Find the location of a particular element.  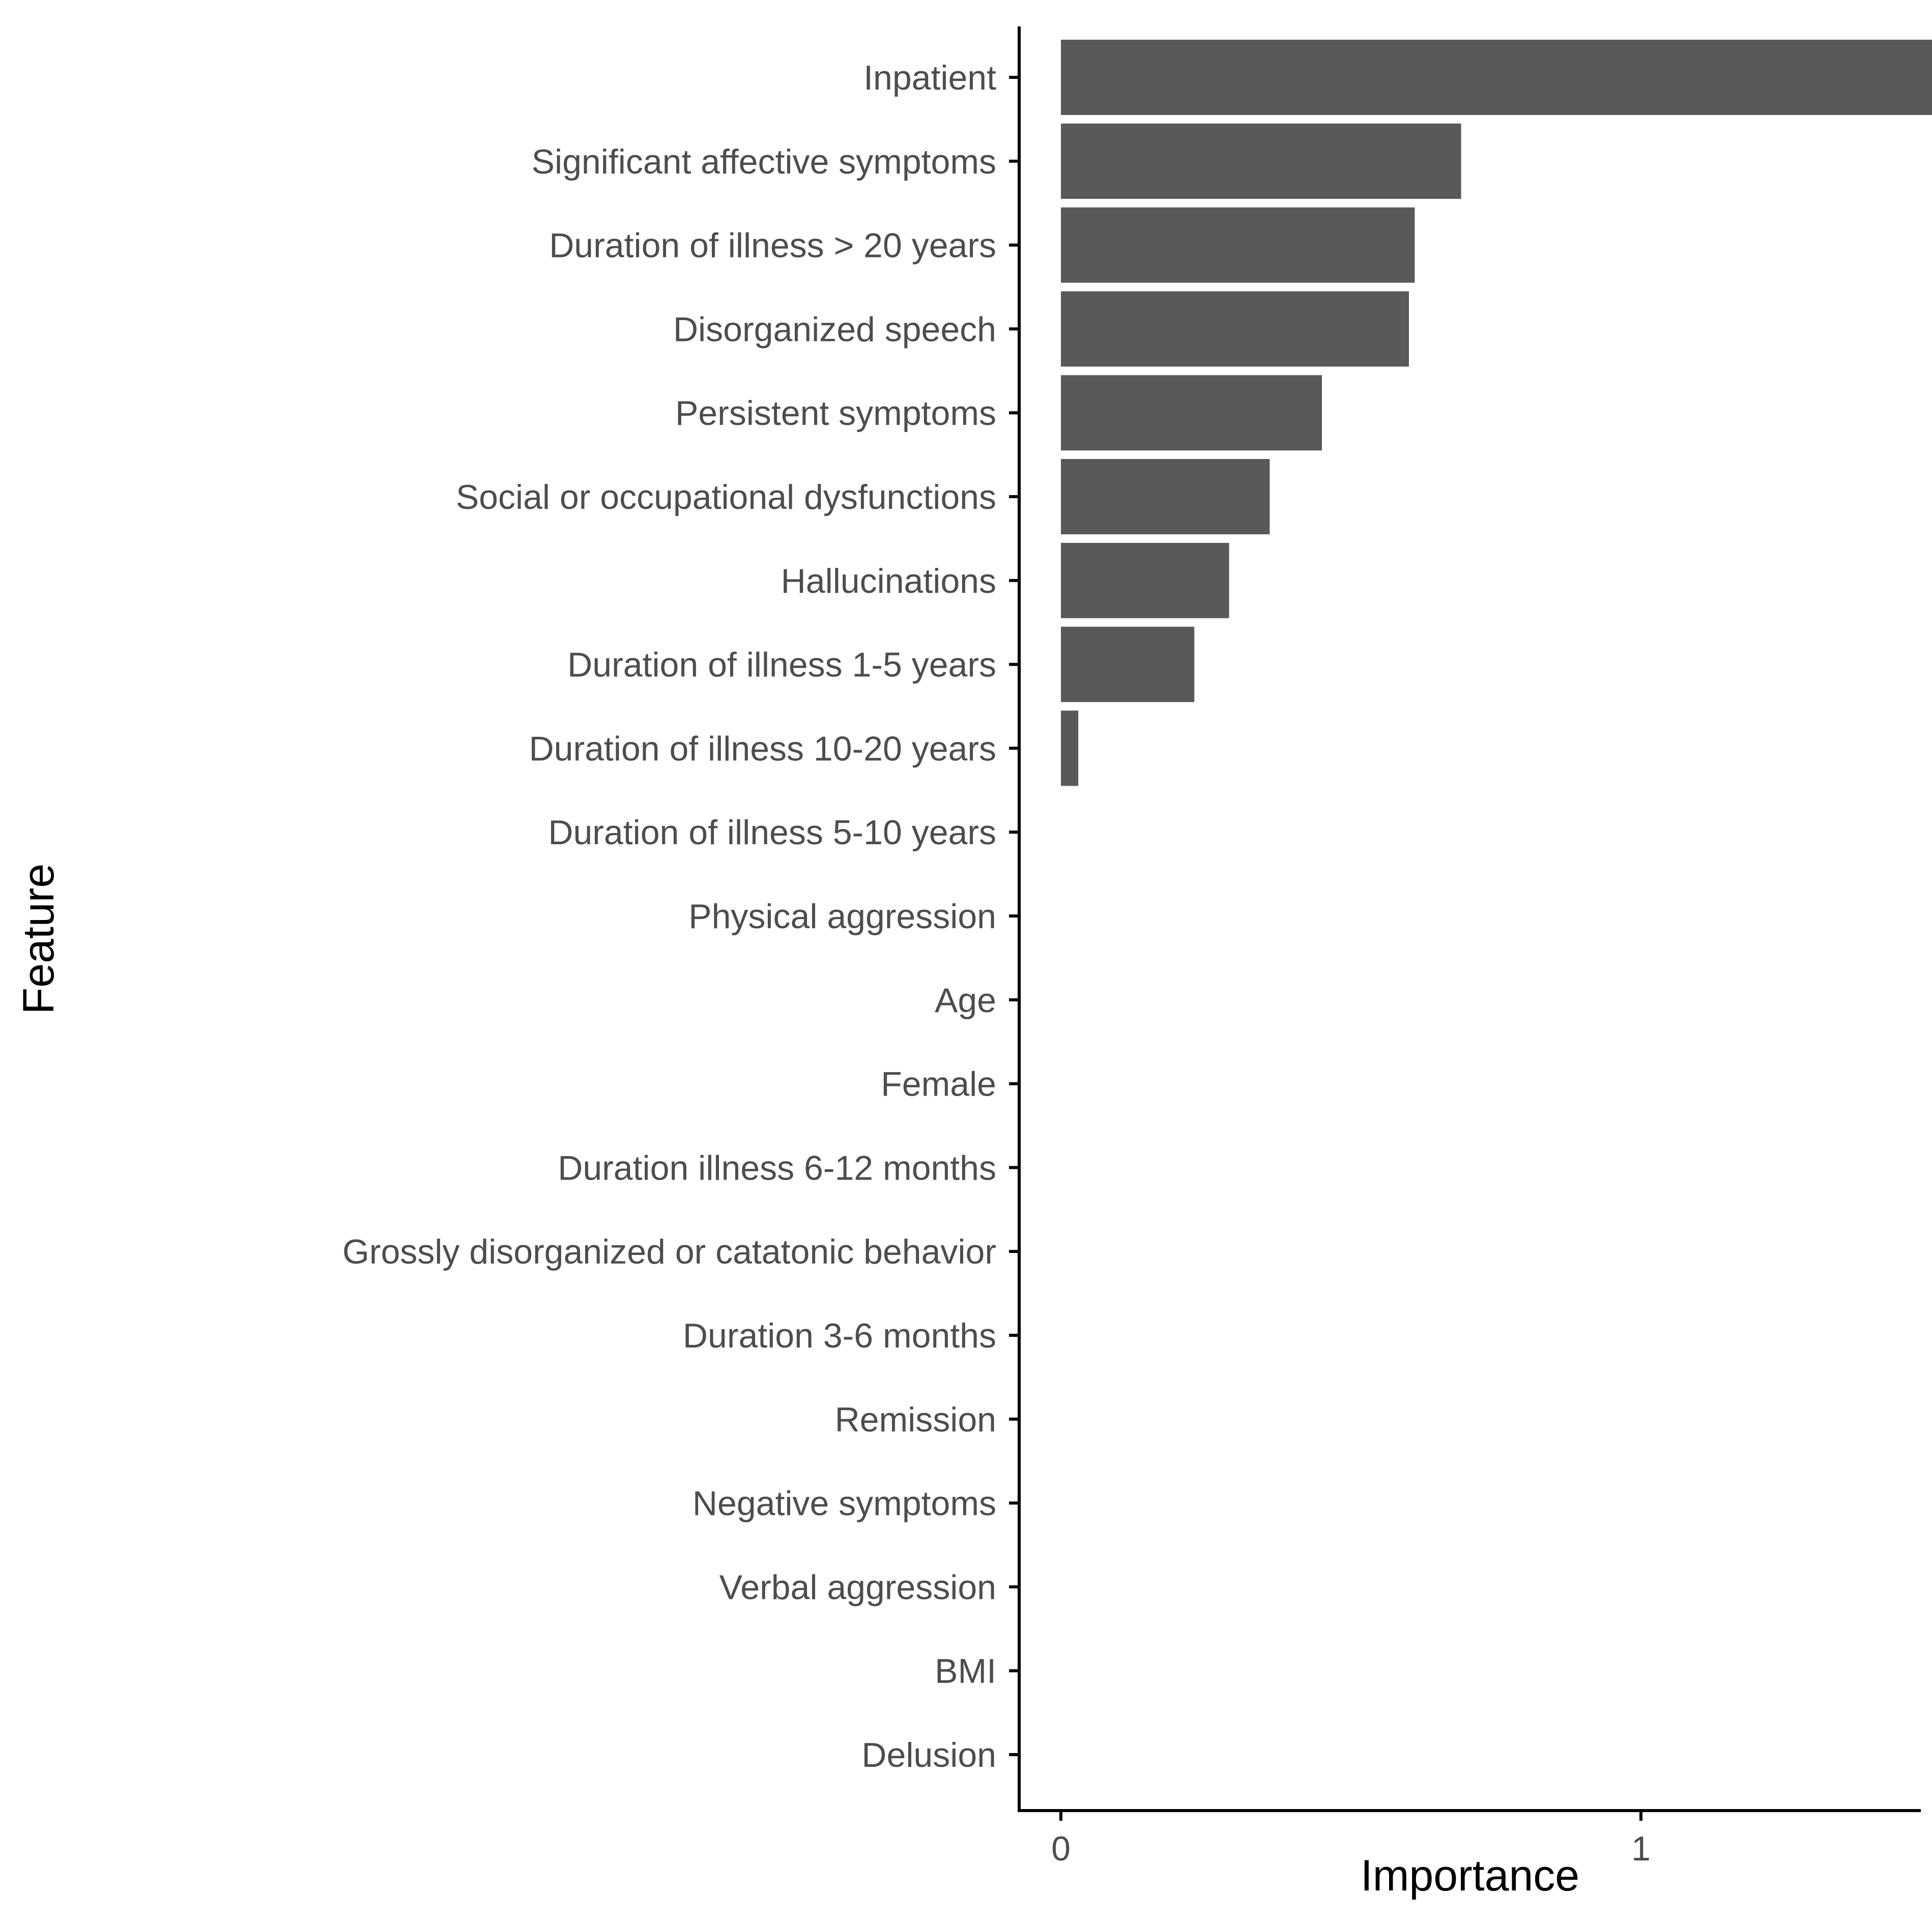

y-tick-label: Duration of illness > 20 years is located at coordinates (772, 246).